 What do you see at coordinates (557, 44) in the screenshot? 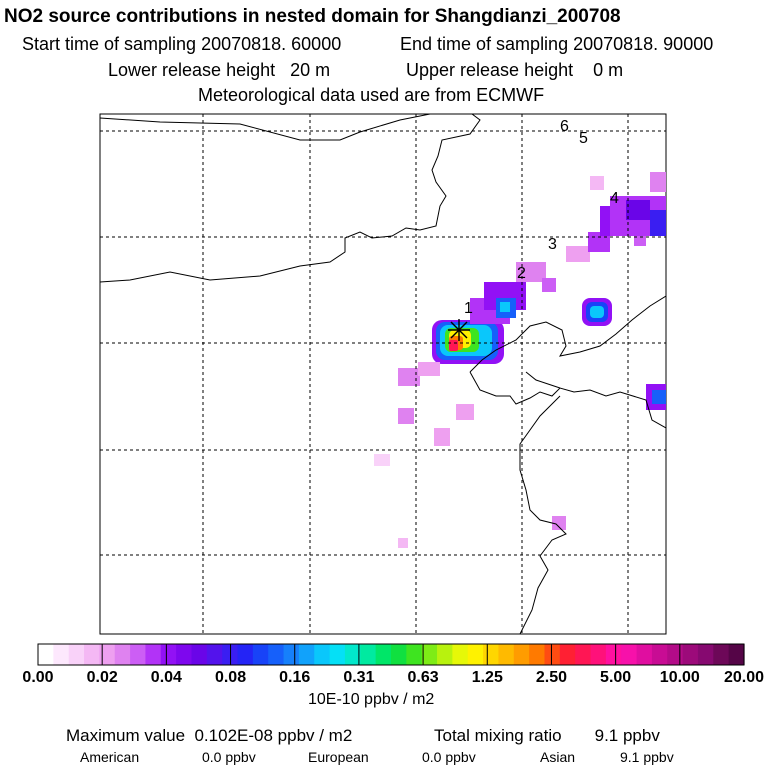
I see `sampling-end: End time of sampling 20070818. 90000` at bounding box center [557, 44].